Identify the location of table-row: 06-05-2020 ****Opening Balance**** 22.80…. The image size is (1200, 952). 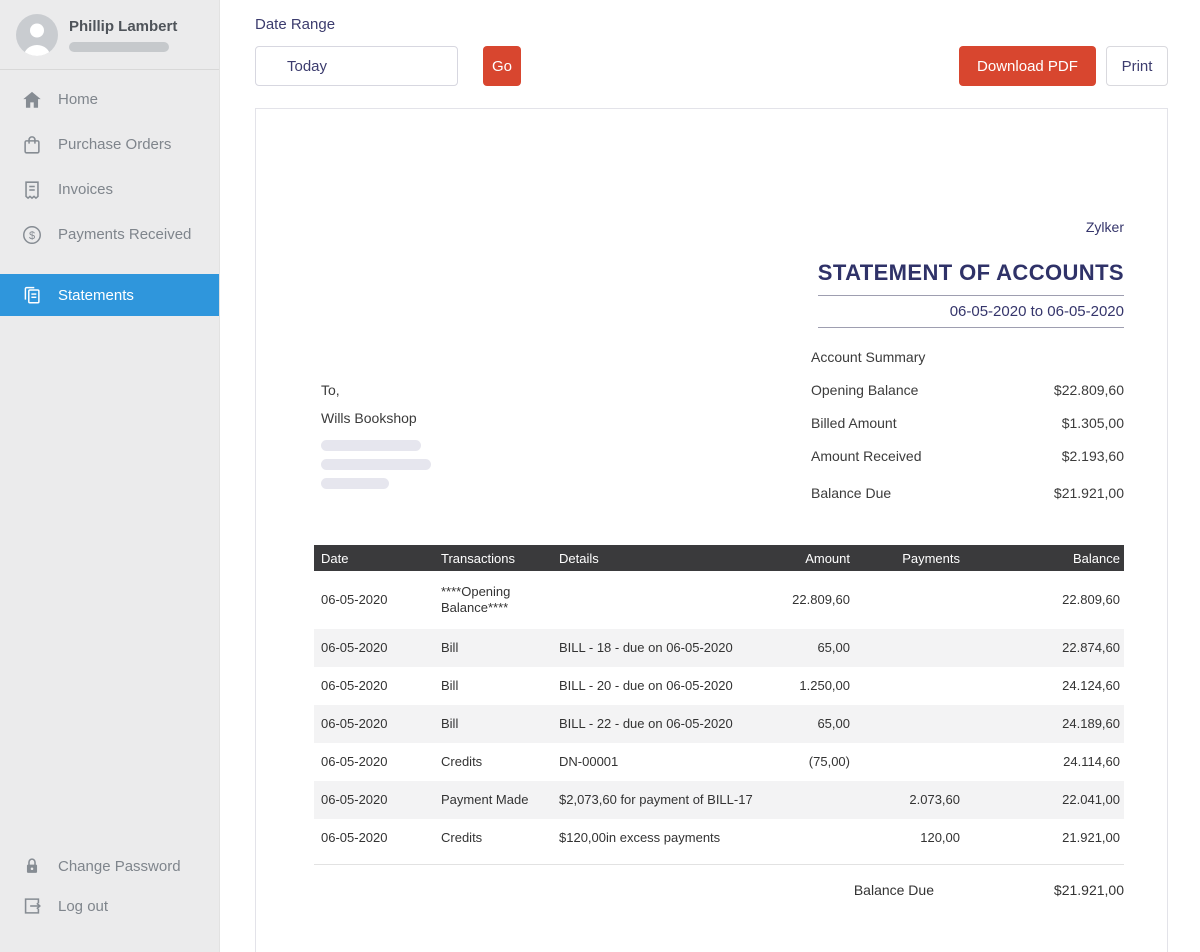
(719, 600).